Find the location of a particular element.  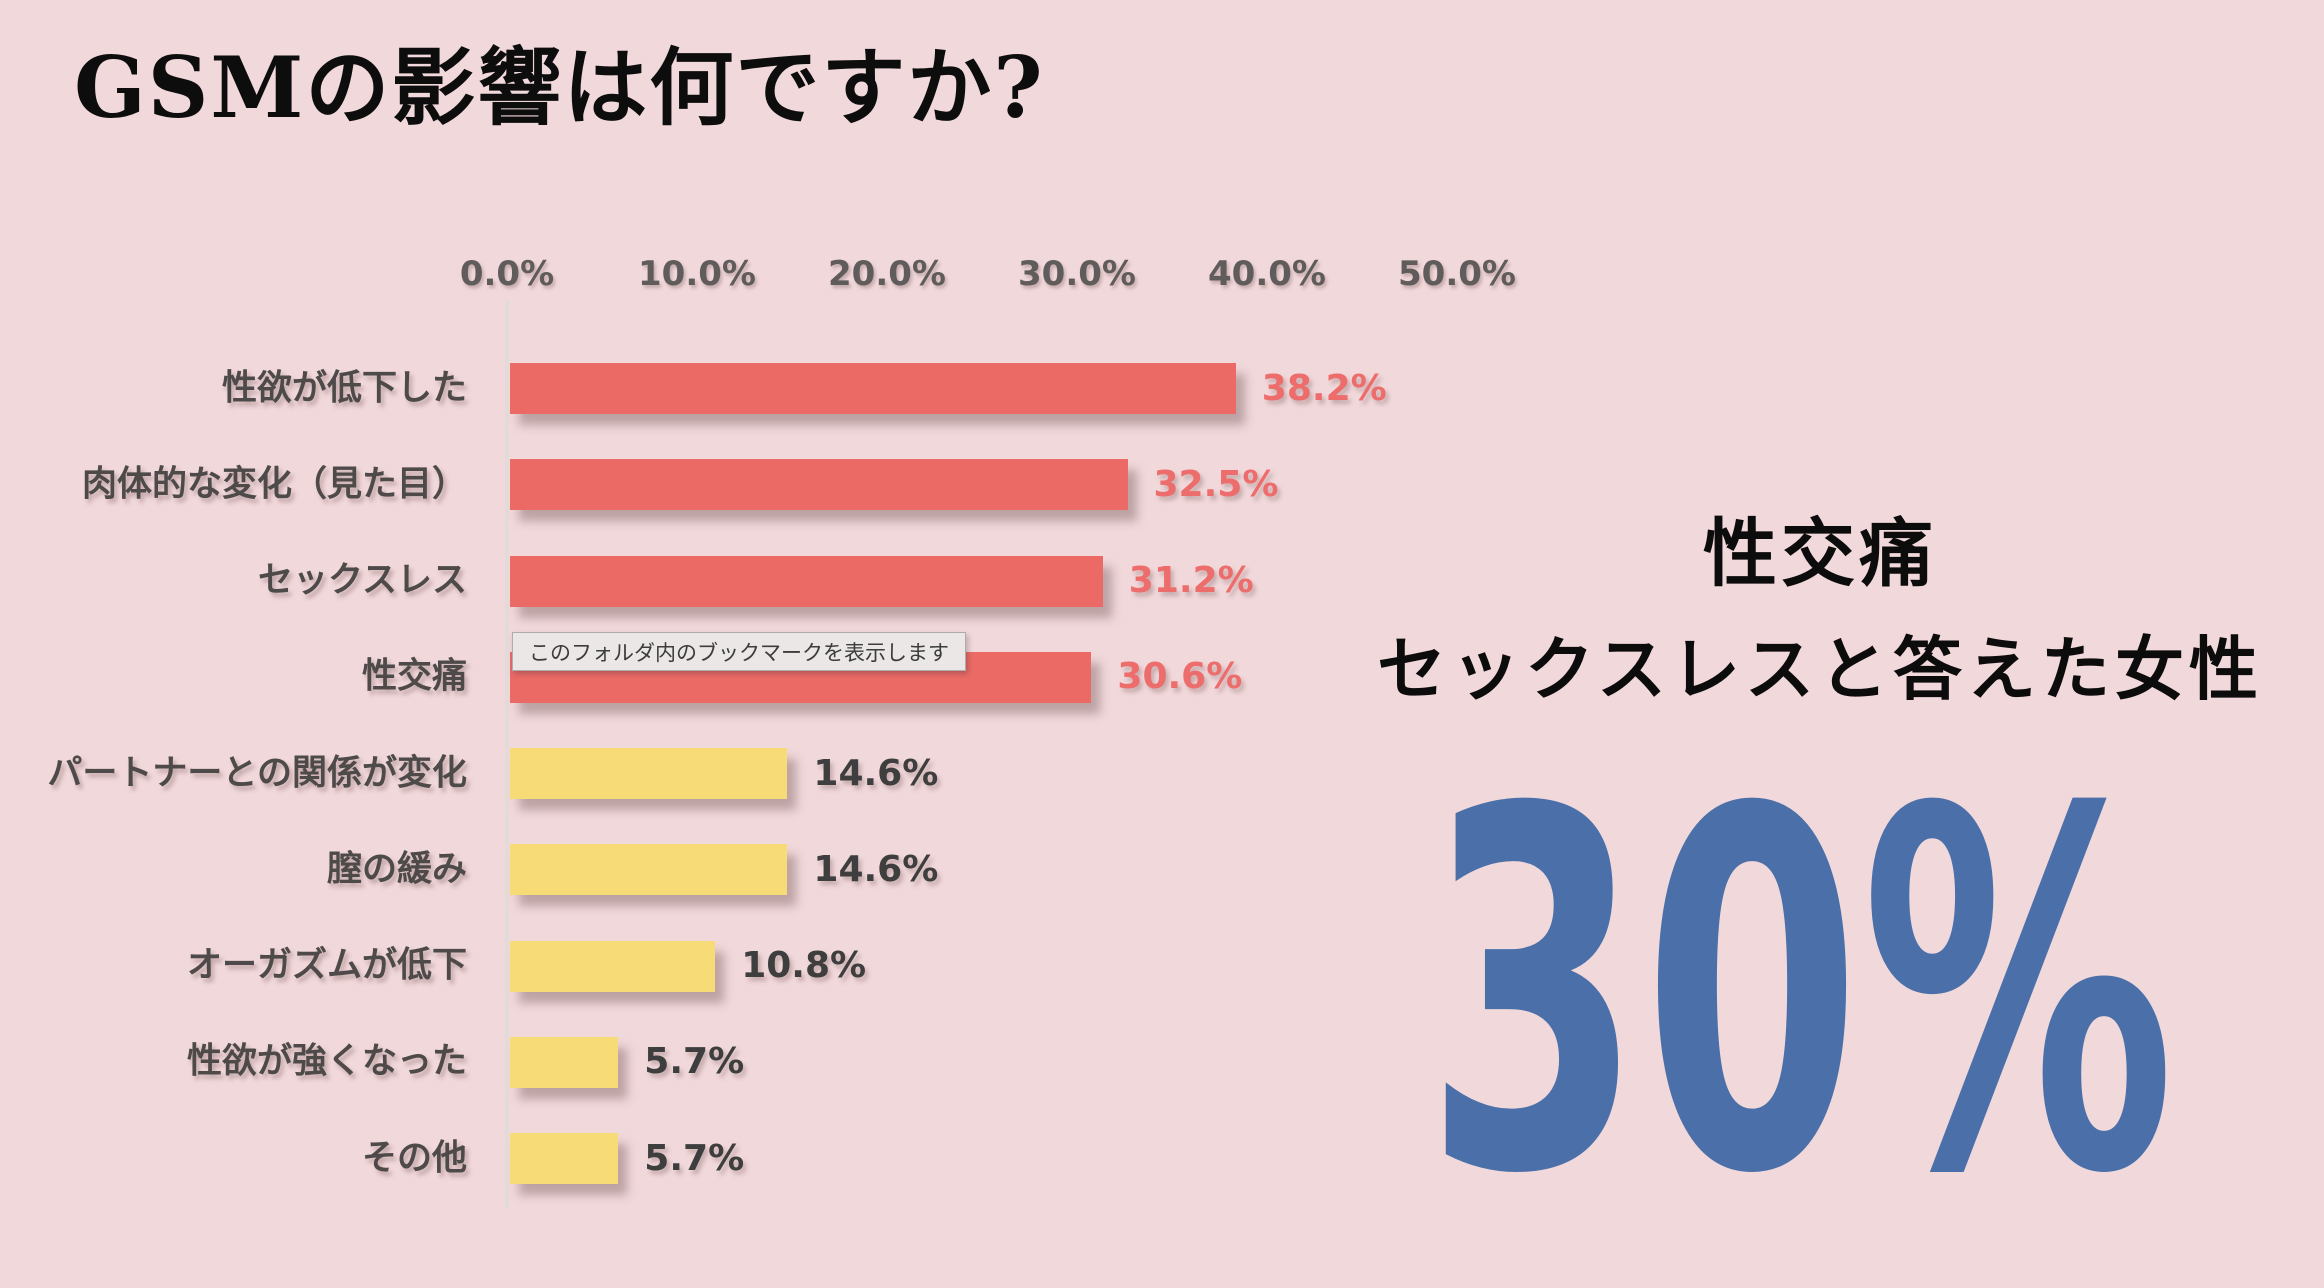

x-axis-tick-label: 0.0% is located at coordinates (507, 274).